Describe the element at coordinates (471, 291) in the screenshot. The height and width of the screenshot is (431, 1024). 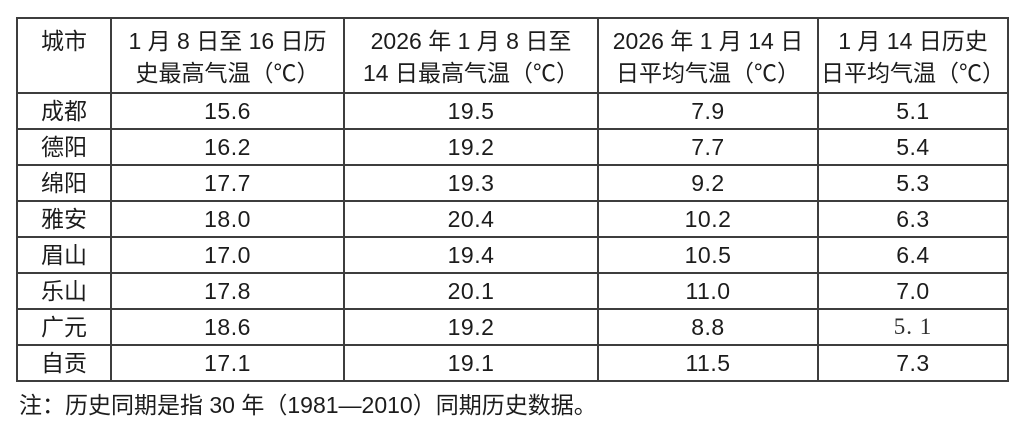
I see `value-cell: 20.1` at that location.